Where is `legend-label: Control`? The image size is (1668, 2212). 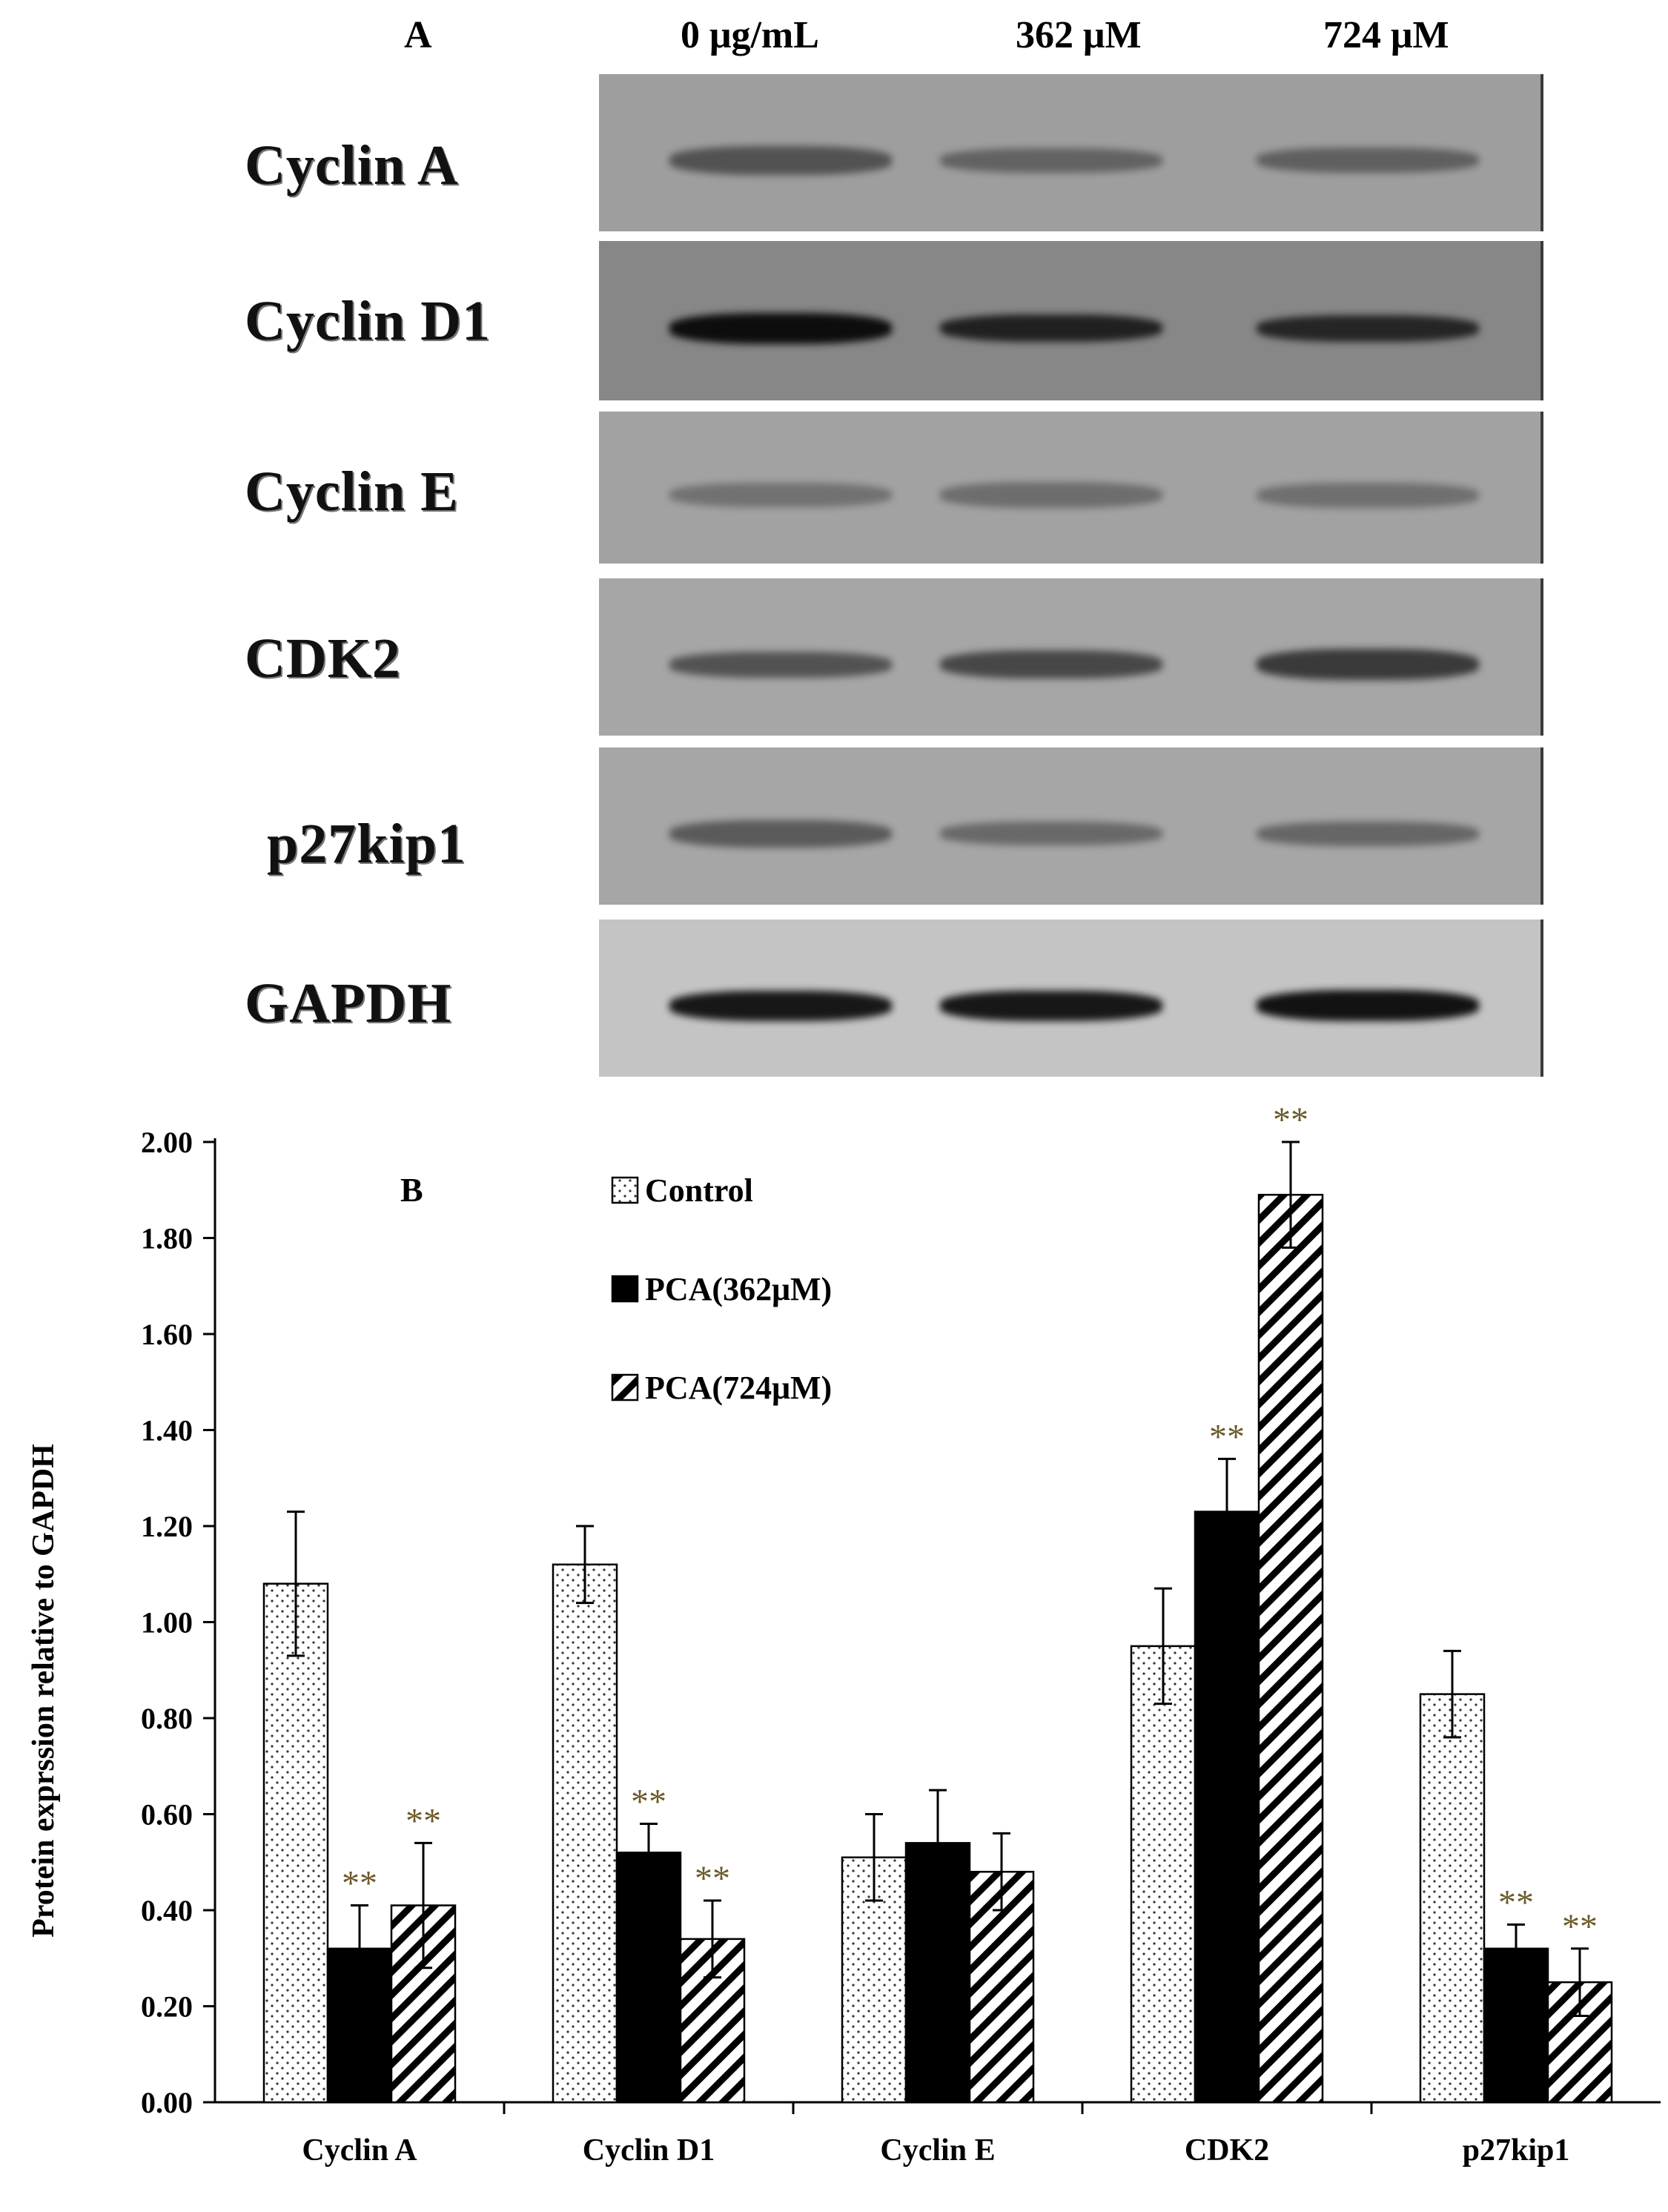
legend-label: Control is located at coordinates (699, 1190).